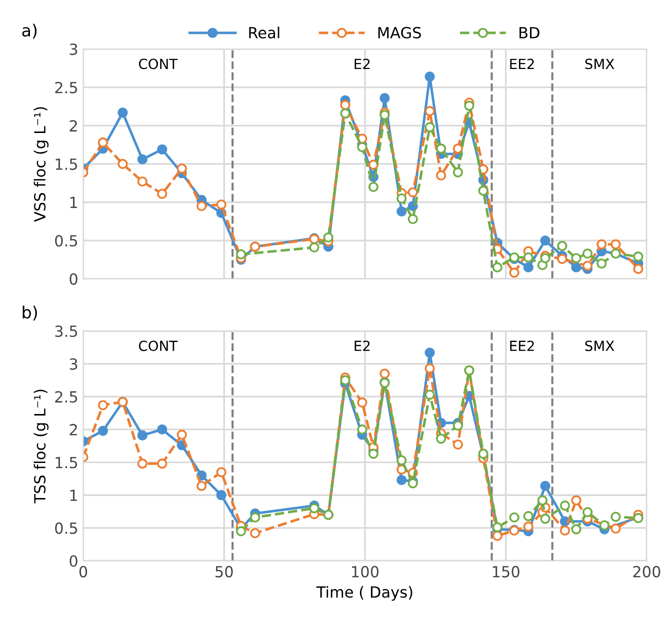 The width and height of the screenshot is (666, 621). I want to click on y-axis-title: TSS floc (g L⁻¹), so click(41, 447).